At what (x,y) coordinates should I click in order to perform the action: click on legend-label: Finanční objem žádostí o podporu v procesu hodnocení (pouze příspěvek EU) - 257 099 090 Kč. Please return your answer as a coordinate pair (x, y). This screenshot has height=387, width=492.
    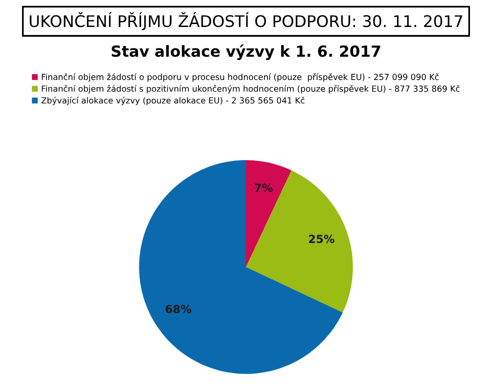
    Looking at the image, I should click on (240, 77).